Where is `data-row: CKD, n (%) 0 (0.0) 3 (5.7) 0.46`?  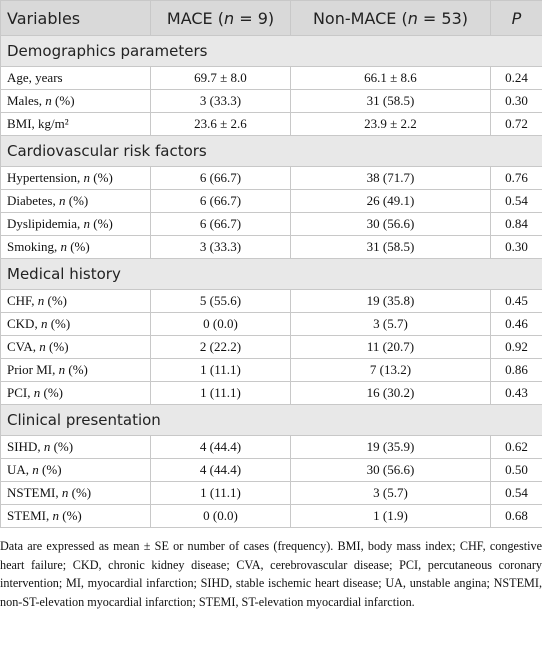
data-row: CKD, n (%) 0 (0.0) 3 (5.7) 0.46 is located at coordinates (271, 324).